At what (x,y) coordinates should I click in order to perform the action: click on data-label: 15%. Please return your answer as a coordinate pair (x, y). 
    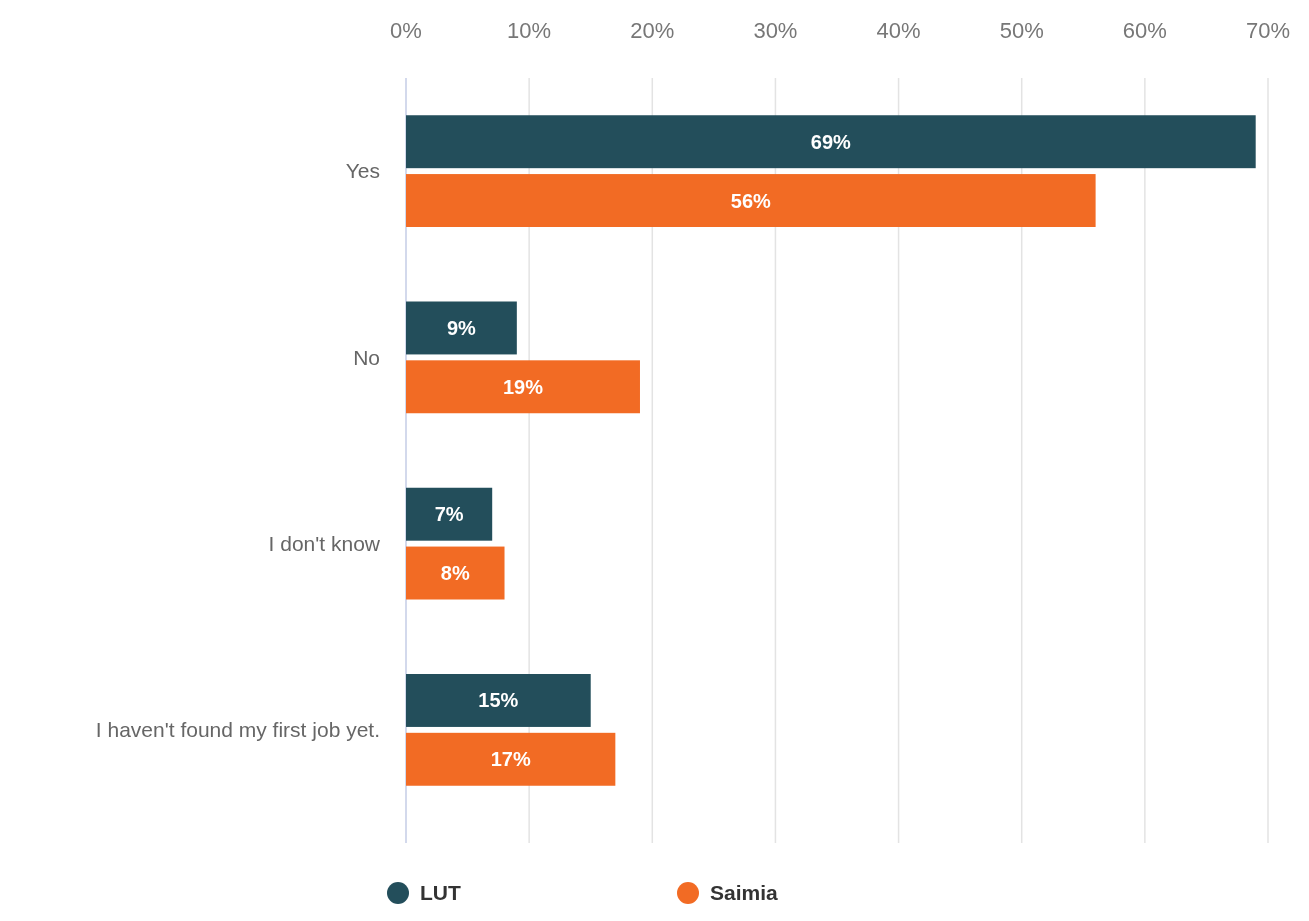
    Looking at the image, I should click on (498, 700).